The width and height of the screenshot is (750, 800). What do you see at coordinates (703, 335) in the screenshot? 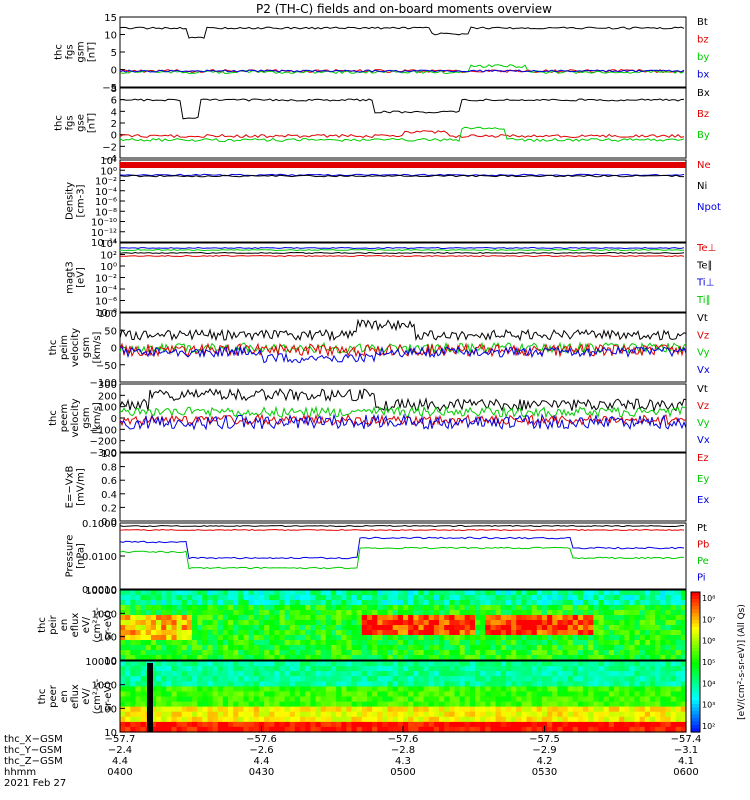
I see `legend-item: Vz` at bounding box center [703, 335].